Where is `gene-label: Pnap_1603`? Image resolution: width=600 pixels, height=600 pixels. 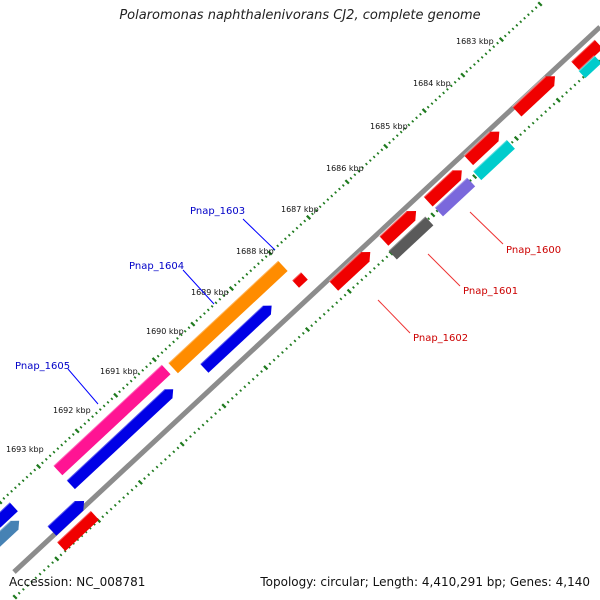
gene-label: Pnap_1603 is located at coordinates (217, 211).